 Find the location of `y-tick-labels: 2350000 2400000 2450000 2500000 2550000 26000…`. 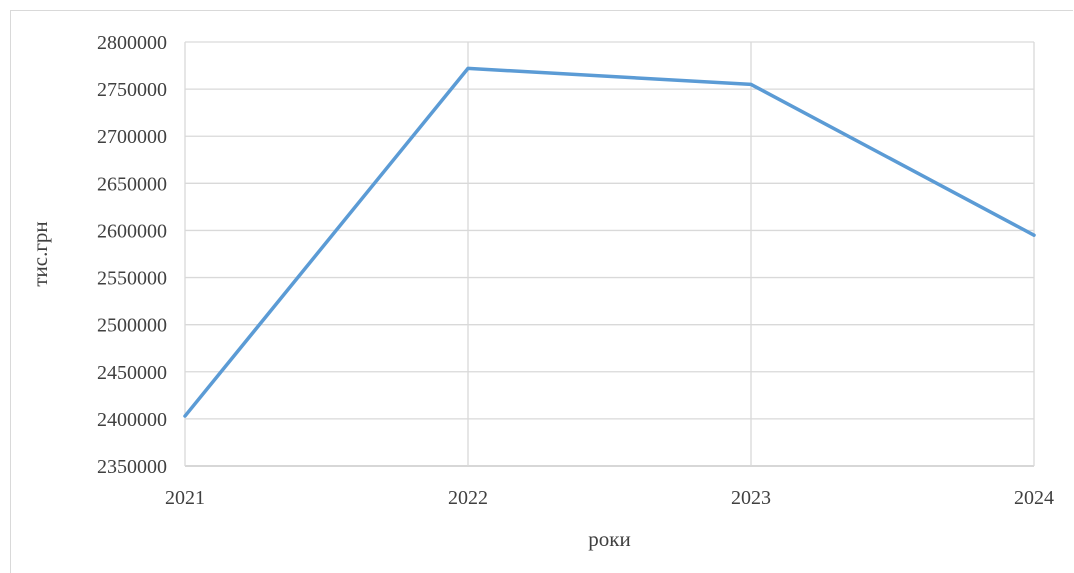

y-tick-labels: 2350000 2400000 2450000 2500000 2550000 26000… is located at coordinates (132, 255).